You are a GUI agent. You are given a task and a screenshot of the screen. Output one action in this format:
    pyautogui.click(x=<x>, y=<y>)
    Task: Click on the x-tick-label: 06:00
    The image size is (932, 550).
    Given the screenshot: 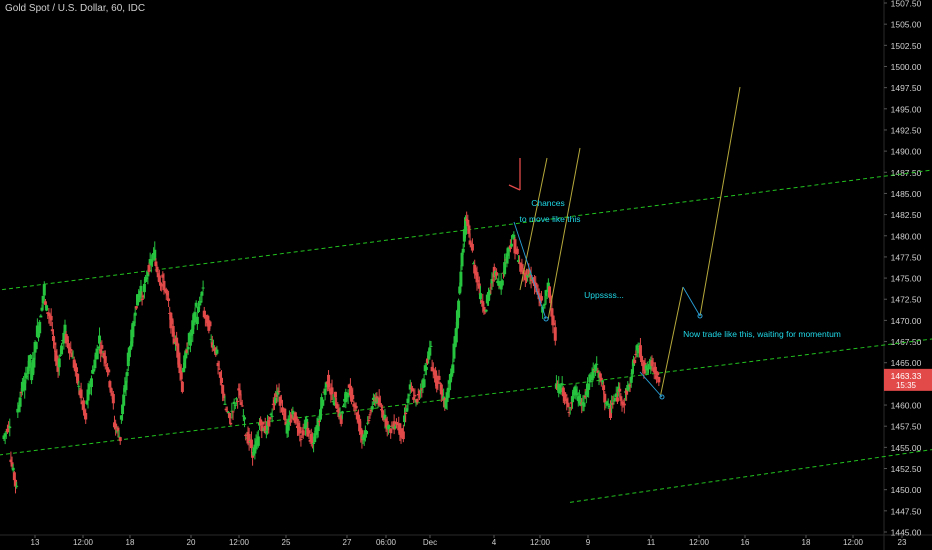 What is the action you would take?
    pyautogui.click(x=386, y=542)
    